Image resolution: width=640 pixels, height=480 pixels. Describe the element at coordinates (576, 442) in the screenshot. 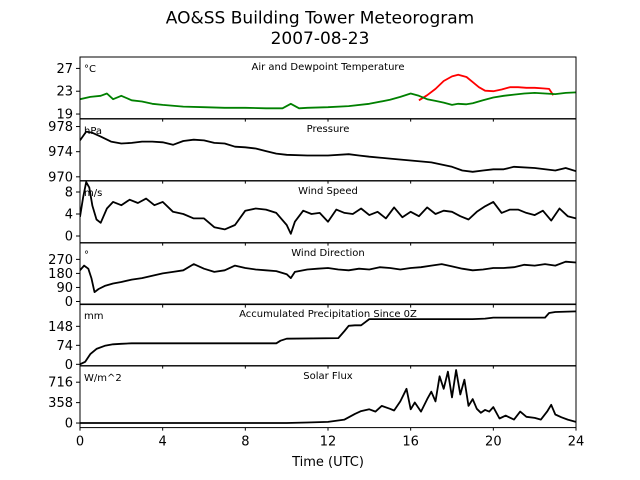

I see `x-tick-label: 24` at that location.